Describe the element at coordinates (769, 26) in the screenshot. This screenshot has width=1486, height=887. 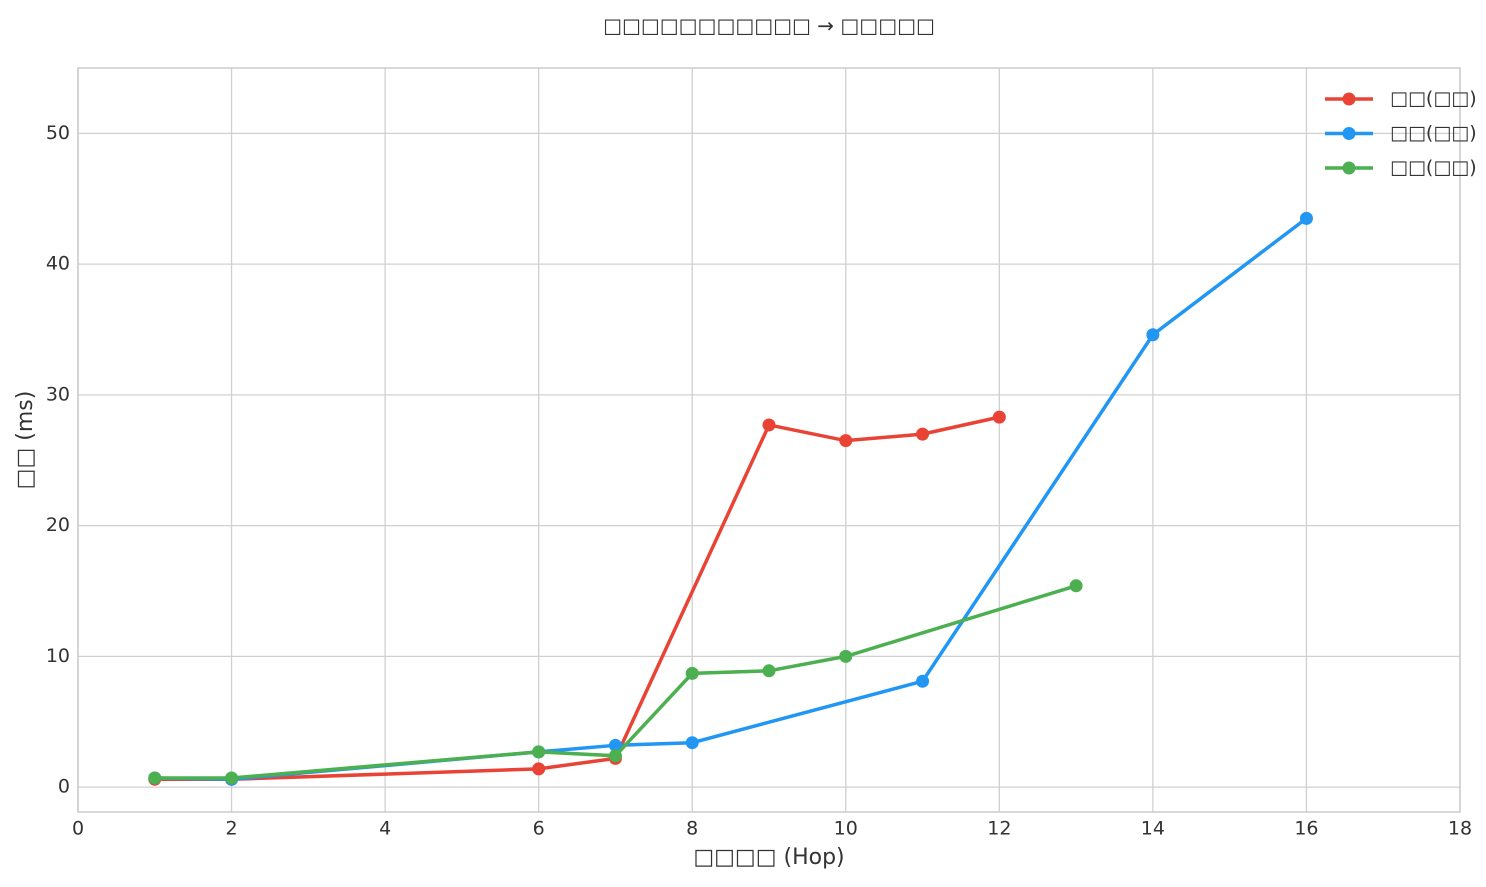
I see `chart-title: □□□□□□□□□□□ → □□□□□` at that location.